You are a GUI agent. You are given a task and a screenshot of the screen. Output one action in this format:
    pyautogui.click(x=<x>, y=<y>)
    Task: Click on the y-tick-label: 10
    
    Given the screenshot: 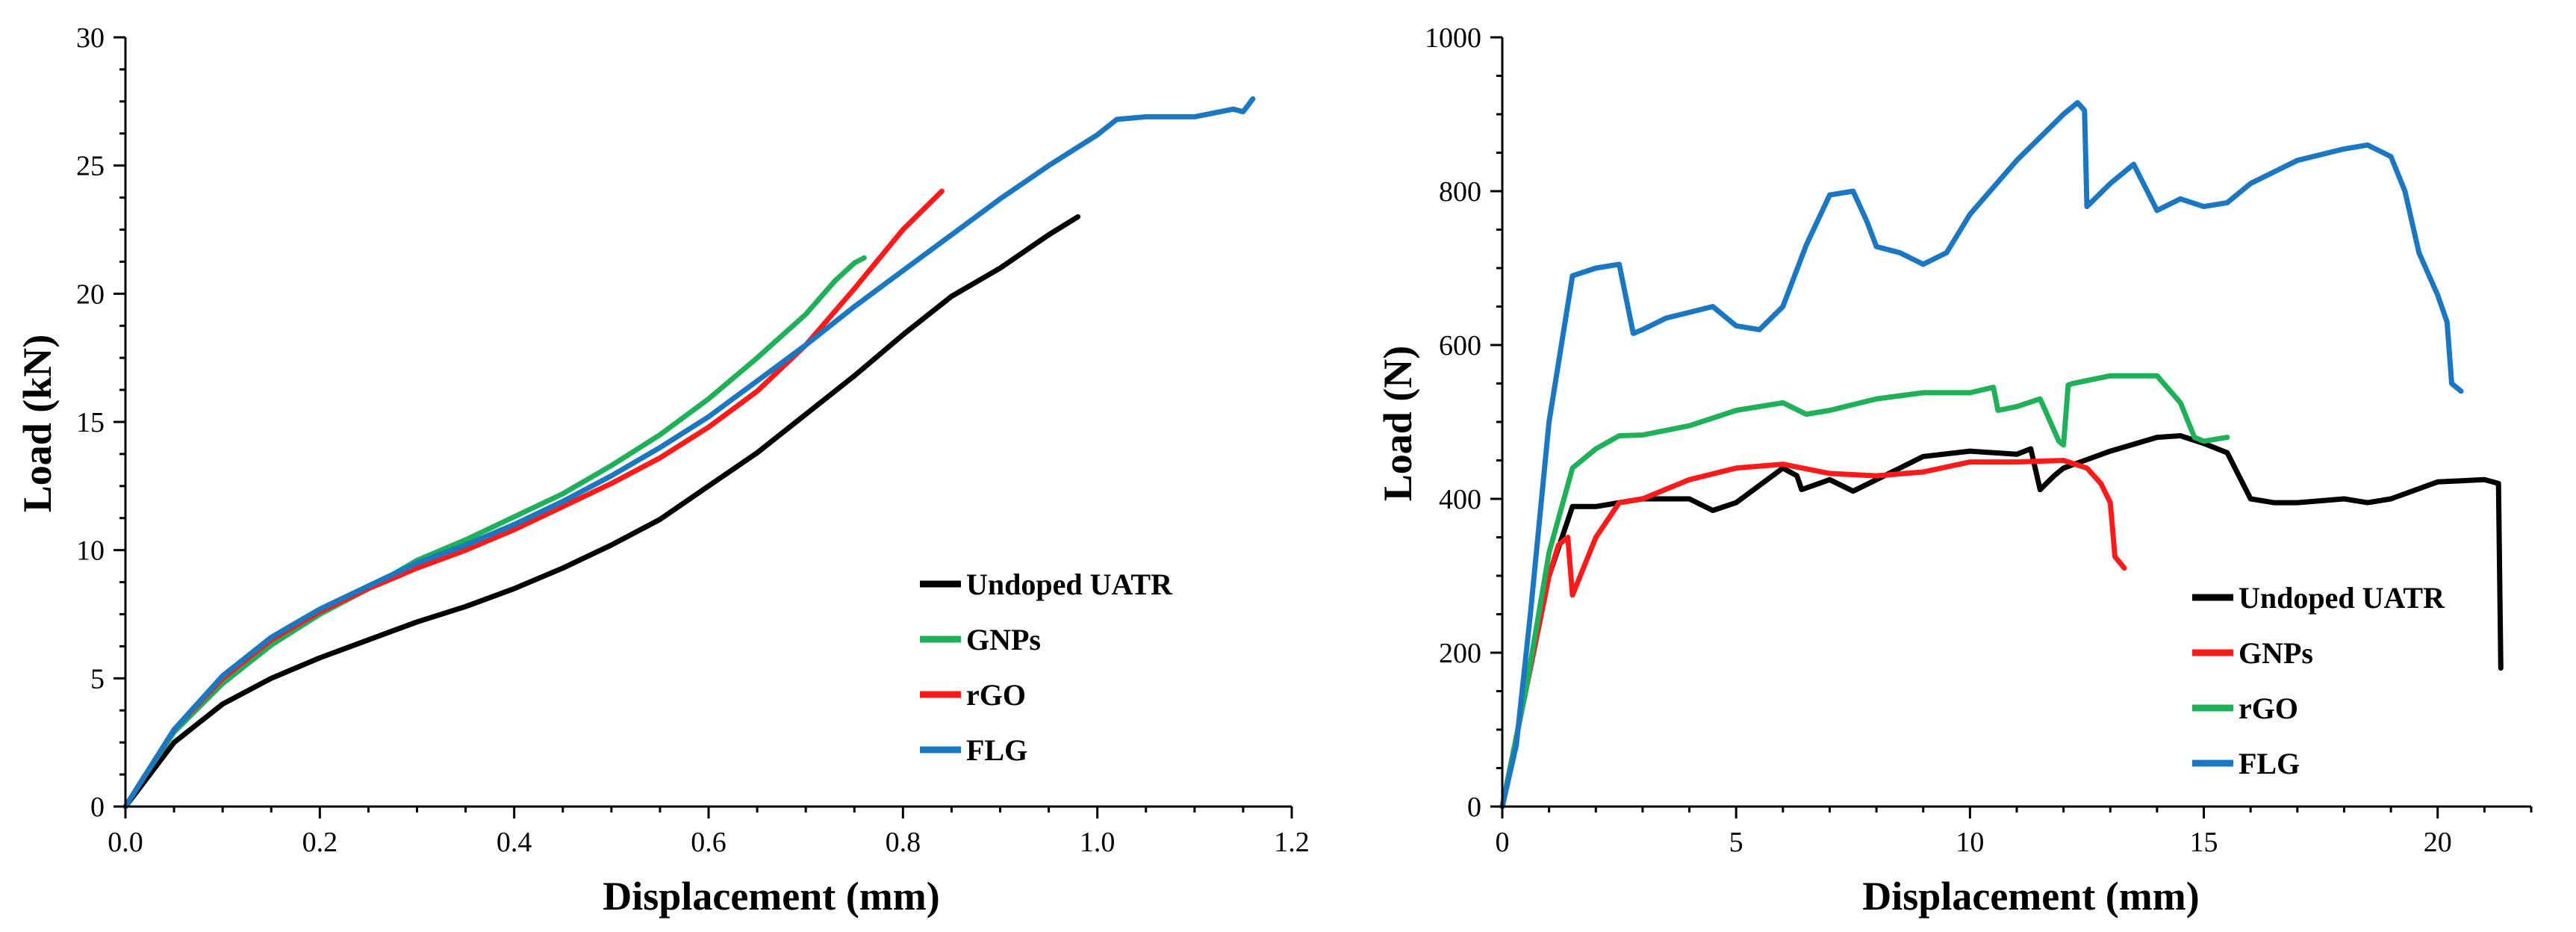 What is the action you would take?
    pyautogui.click(x=90, y=551)
    